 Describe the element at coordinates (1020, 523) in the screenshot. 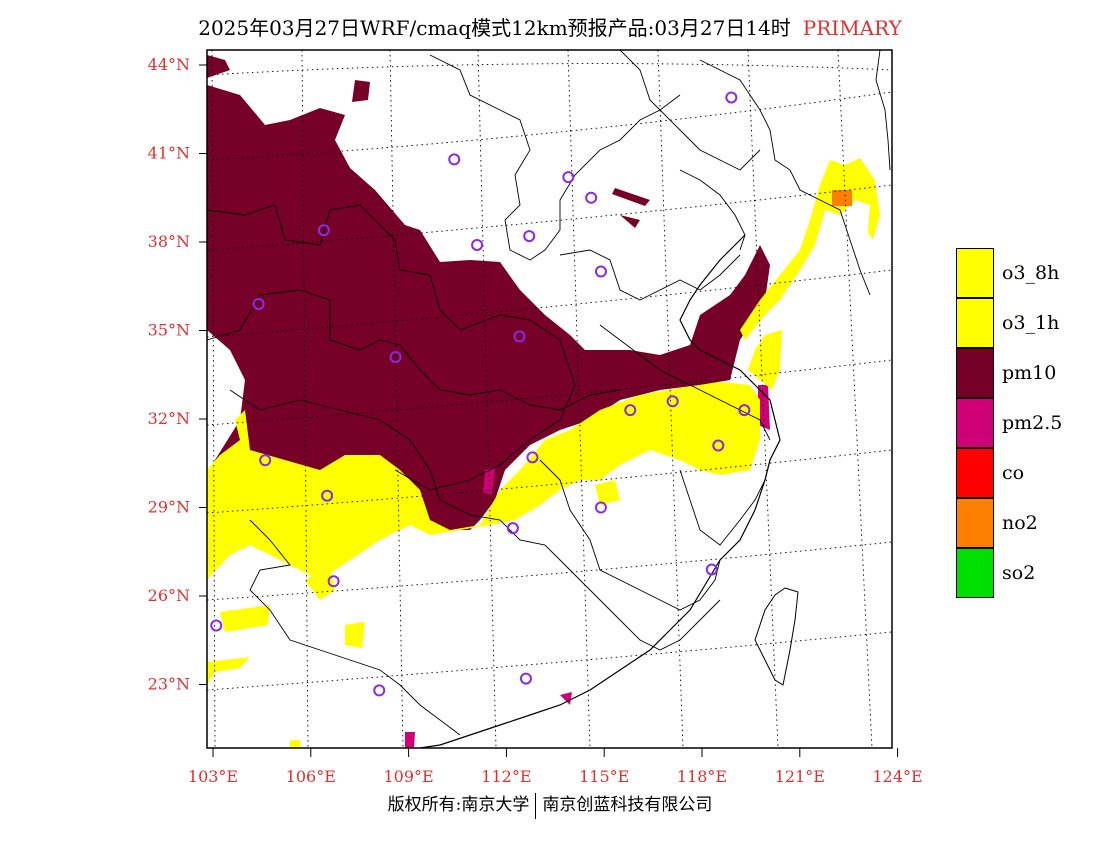

I see `legend-label: no2` at that location.